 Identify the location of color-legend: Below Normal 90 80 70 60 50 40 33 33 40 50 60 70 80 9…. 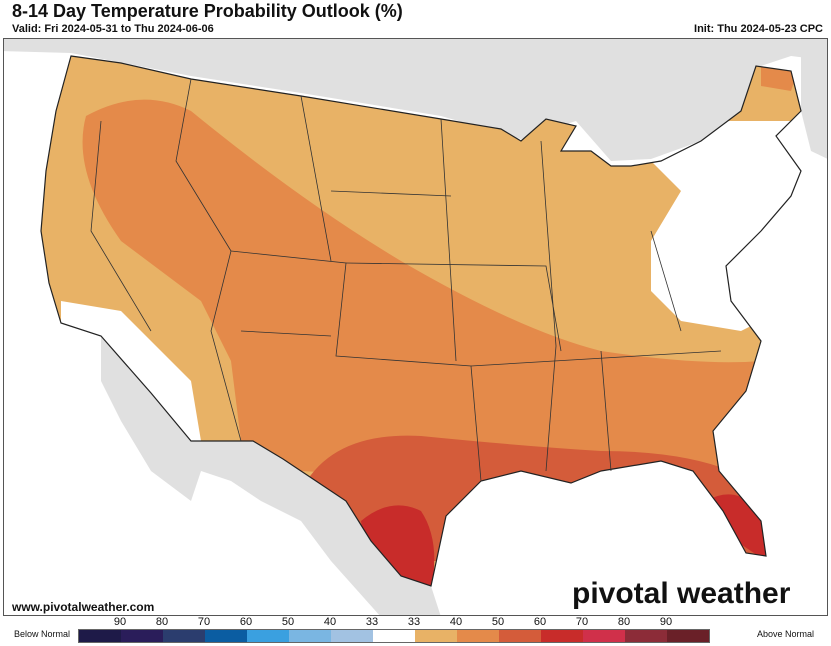
(415, 631).